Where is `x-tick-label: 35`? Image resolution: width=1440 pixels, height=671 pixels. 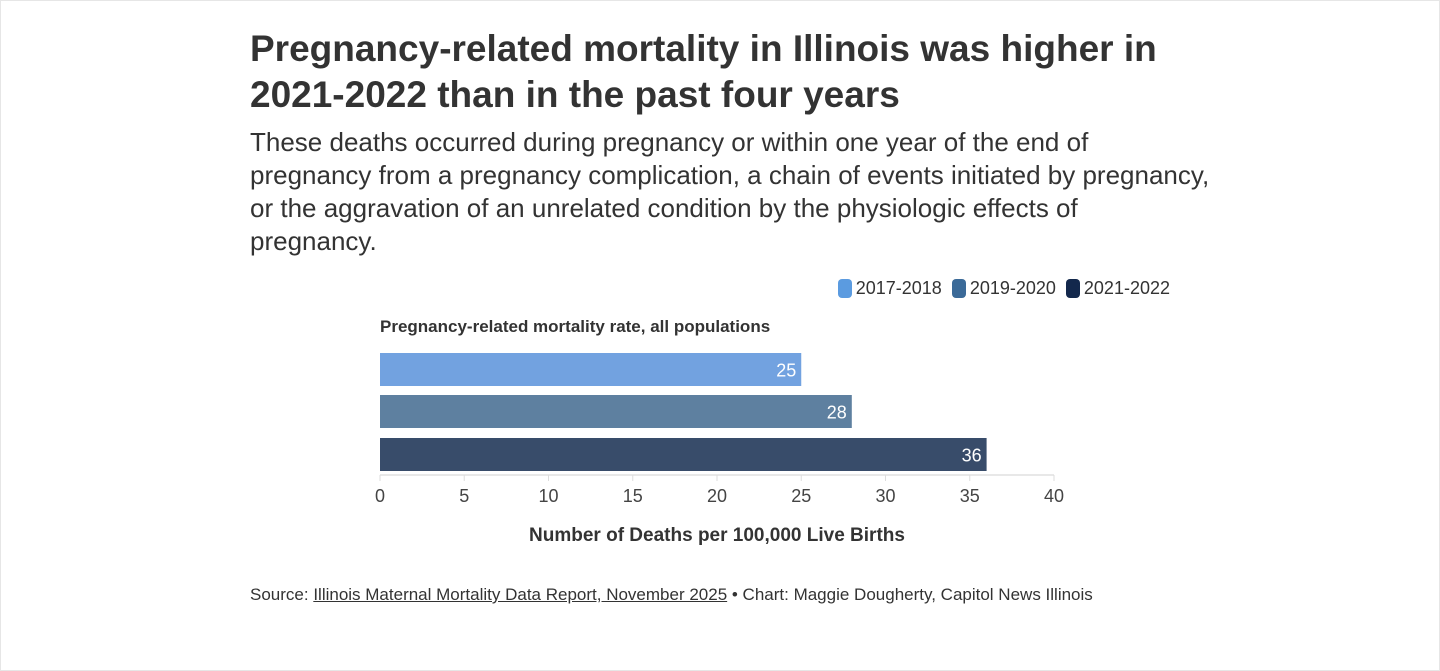
x-tick-label: 35 is located at coordinates (970, 496).